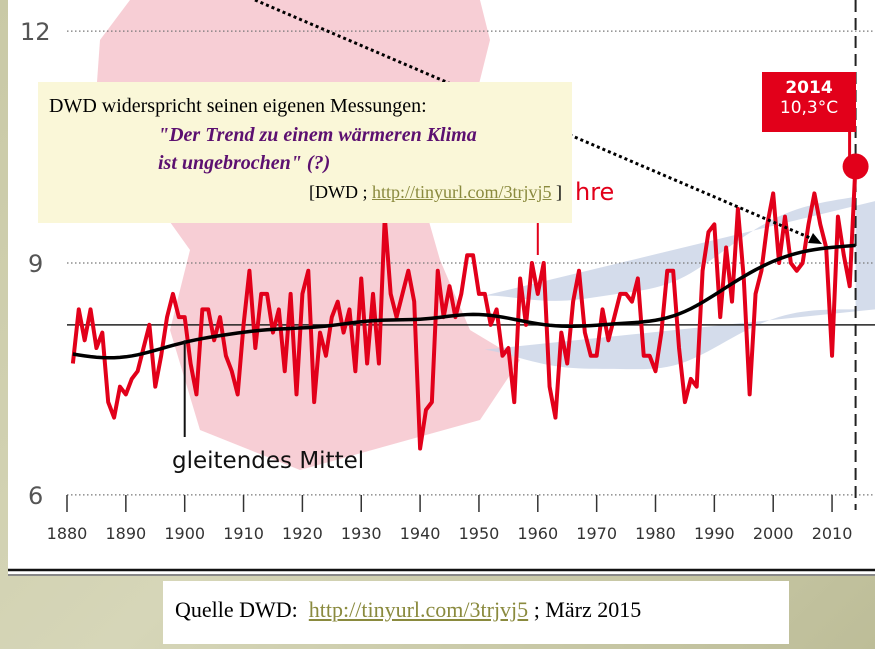  I want to click on x-tick-label: 1960, so click(537, 533).